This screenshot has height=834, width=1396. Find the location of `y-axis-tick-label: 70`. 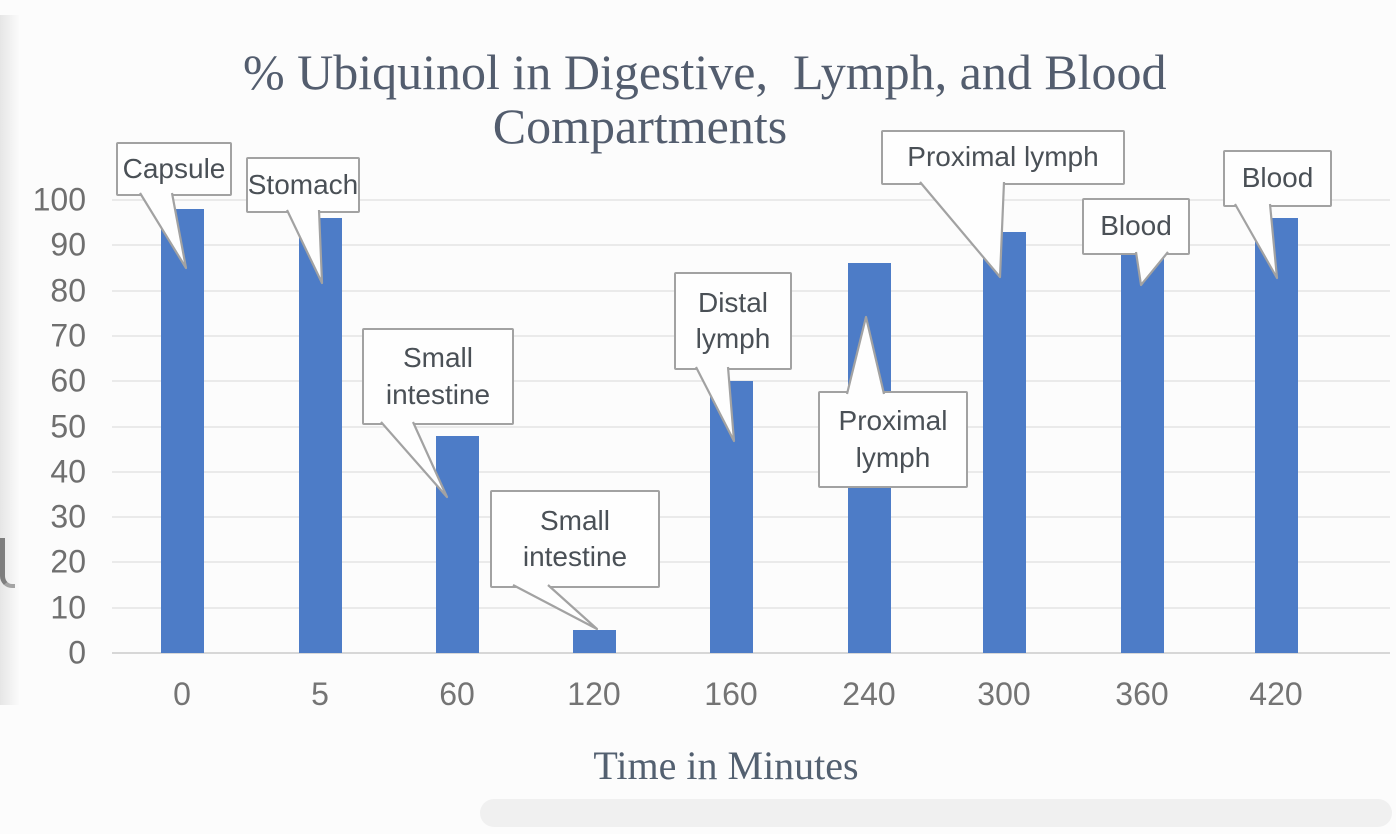

y-axis-tick-label: 70 is located at coordinates (68, 335).